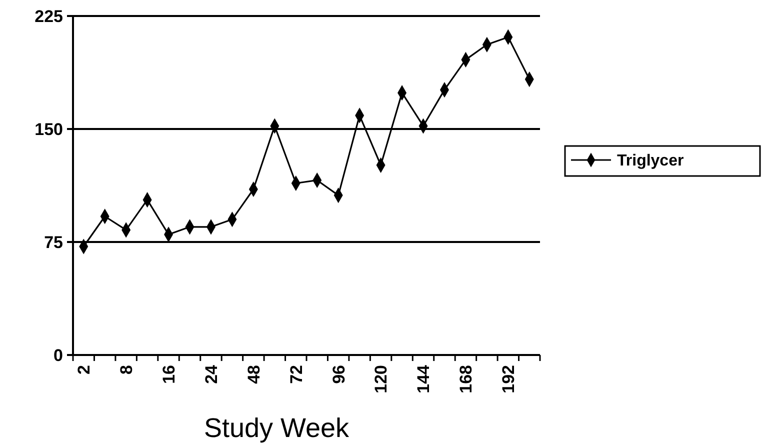 Image resolution: width=765 pixels, height=446 pixels. Describe the element at coordinates (424, 379) in the screenshot. I see `x-tick-label: 144` at that location.